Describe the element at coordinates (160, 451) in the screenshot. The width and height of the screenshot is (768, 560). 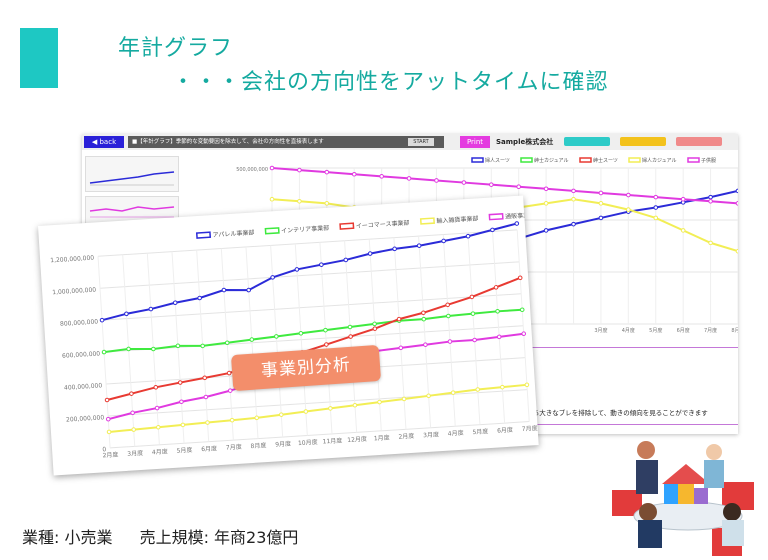
I see `x-tick-label: 4月度` at that location.